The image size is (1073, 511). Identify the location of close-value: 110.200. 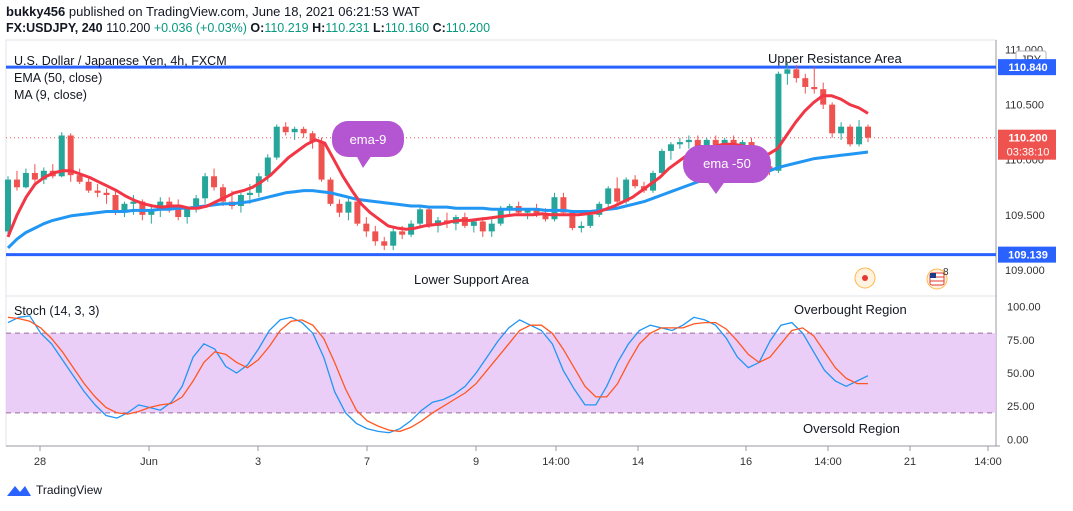
(468, 28).